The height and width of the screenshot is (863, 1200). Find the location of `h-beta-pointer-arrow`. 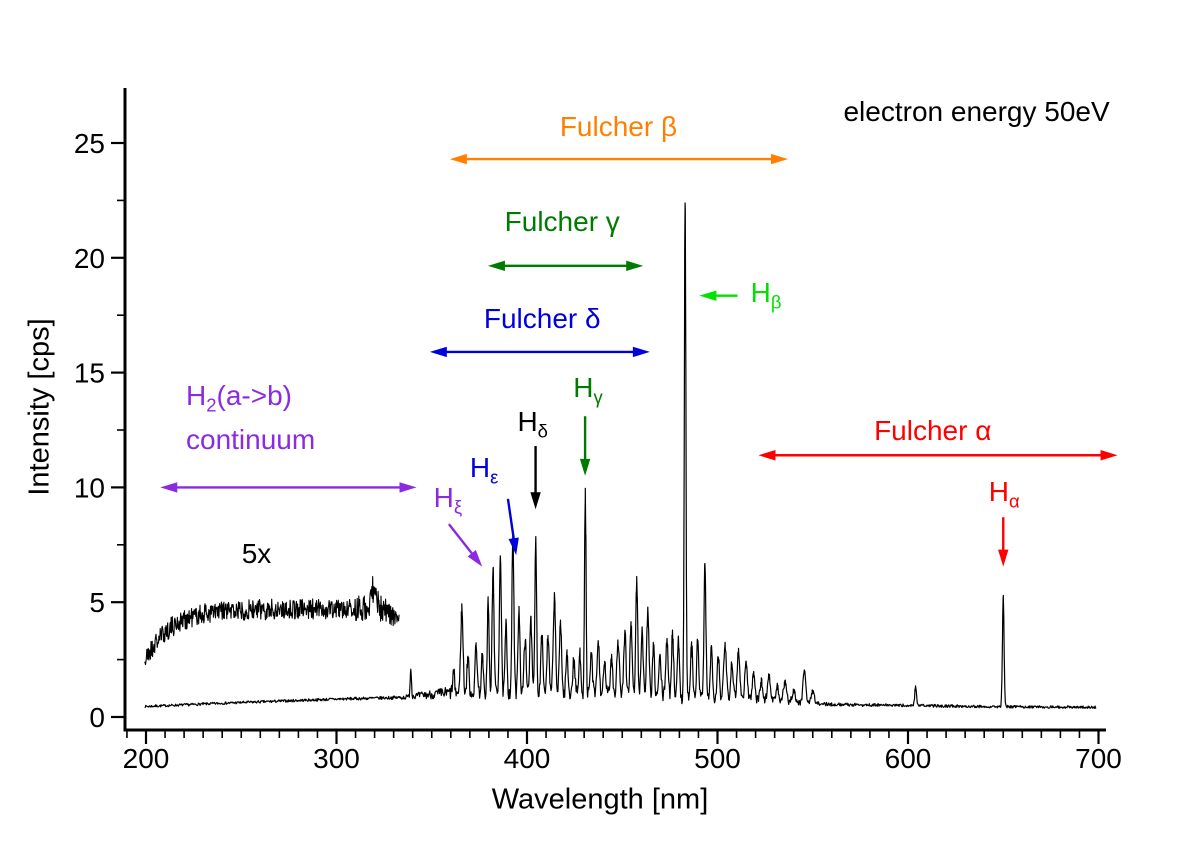

h-beta-pointer-arrow is located at coordinates (718, 295).